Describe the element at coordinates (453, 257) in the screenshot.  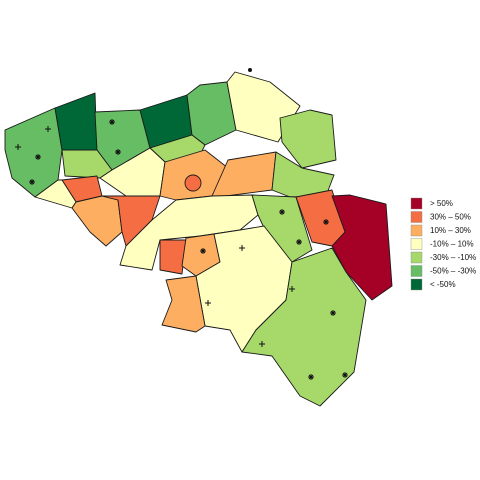
I see `legend-label: -30% – -10%` at that location.